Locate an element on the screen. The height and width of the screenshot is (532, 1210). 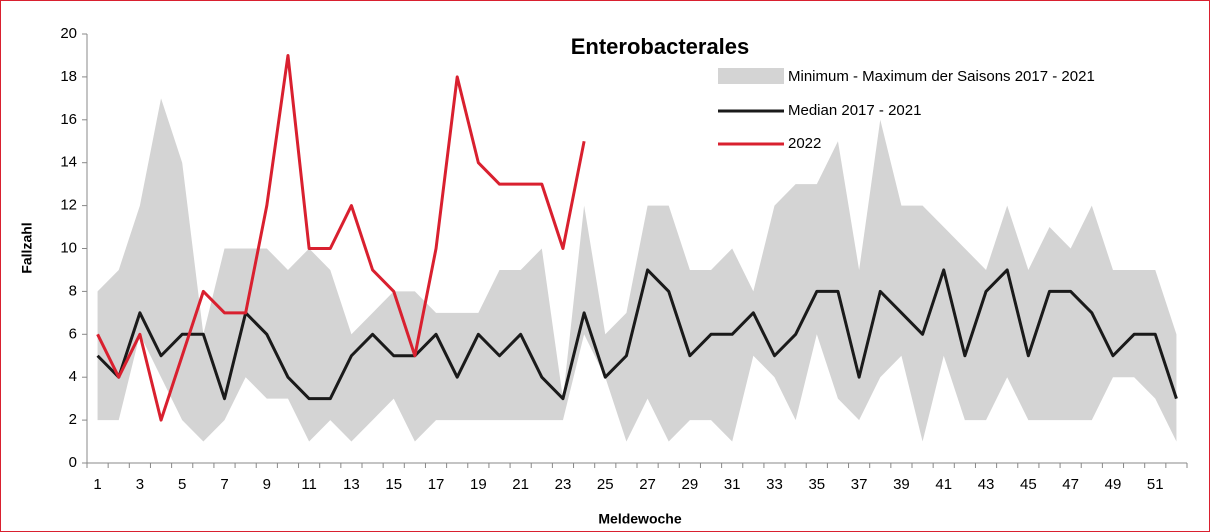
x-tick-label: 39 is located at coordinates (901, 484).